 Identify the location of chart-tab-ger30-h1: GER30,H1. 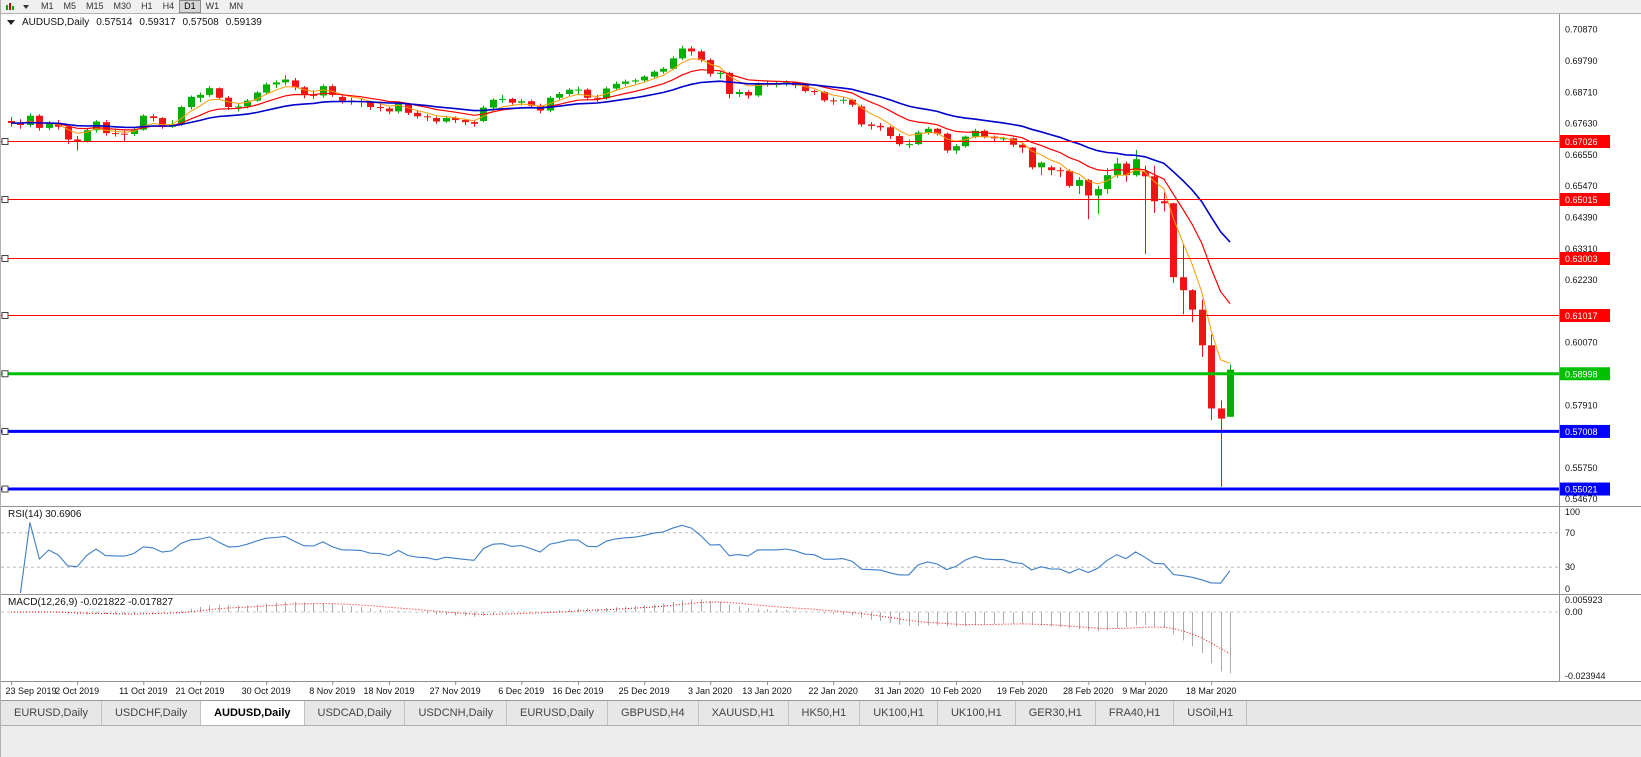
(1055, 713).